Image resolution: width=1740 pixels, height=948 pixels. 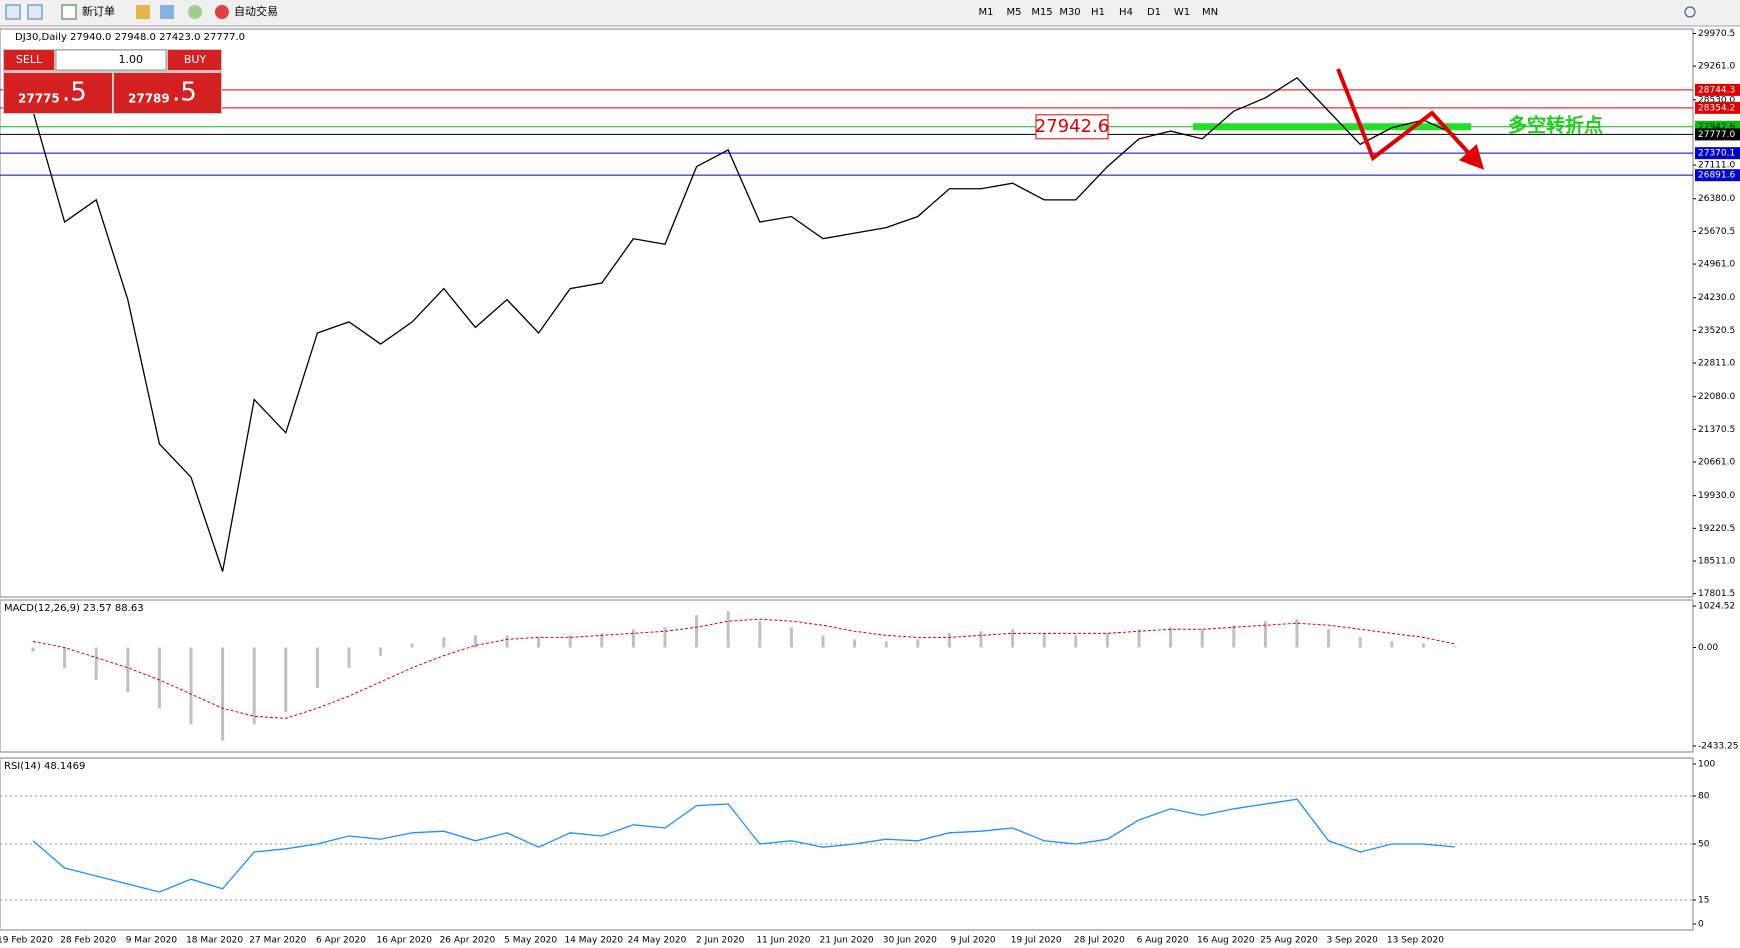 What do you see at coordinates (1182, 12) in the screenshot?
I see `timeframe-button: W1` at bounding box center [1182, 12].